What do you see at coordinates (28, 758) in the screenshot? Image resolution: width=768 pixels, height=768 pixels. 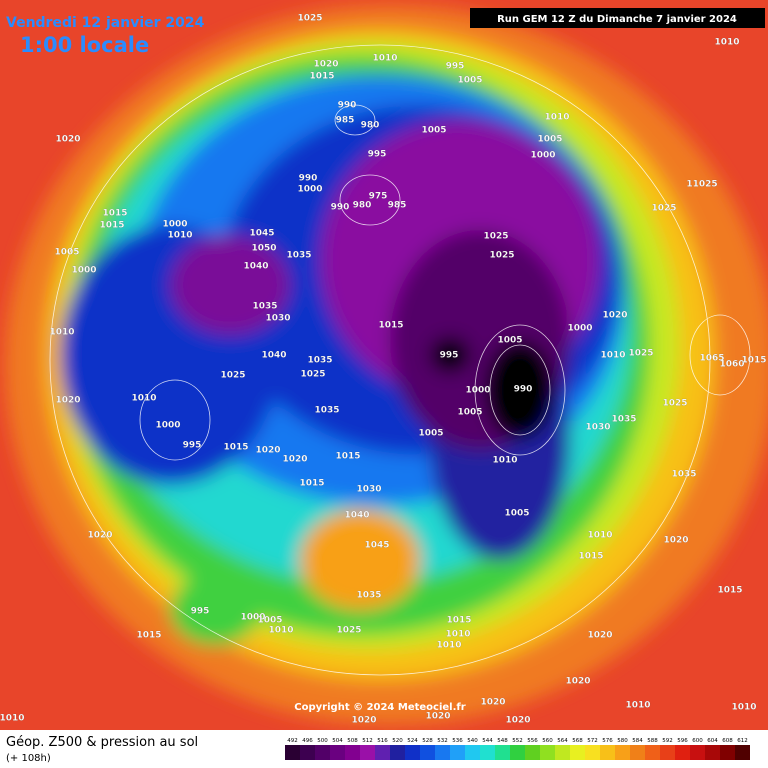 I see `footer-lead: (+ 108h)` at bounding box center [28, 758].